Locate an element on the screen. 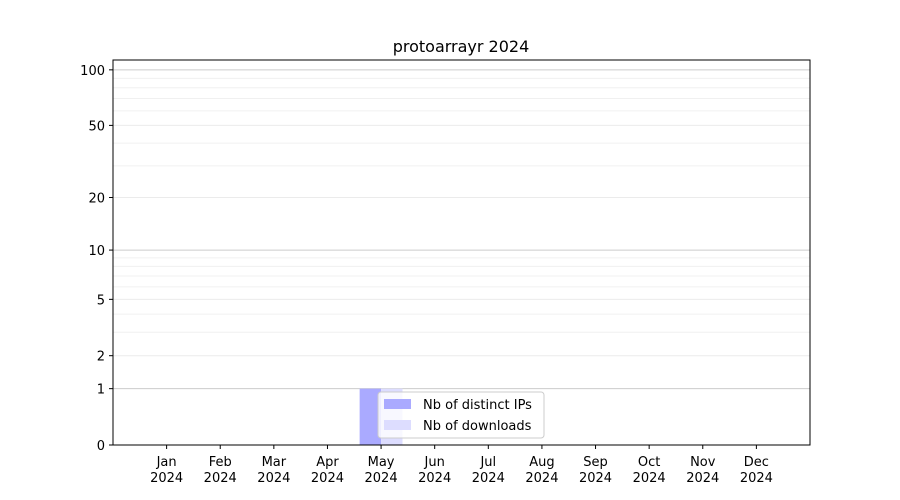  legend-label: Nb of distinct IPs is located at coordinates (477, 405).